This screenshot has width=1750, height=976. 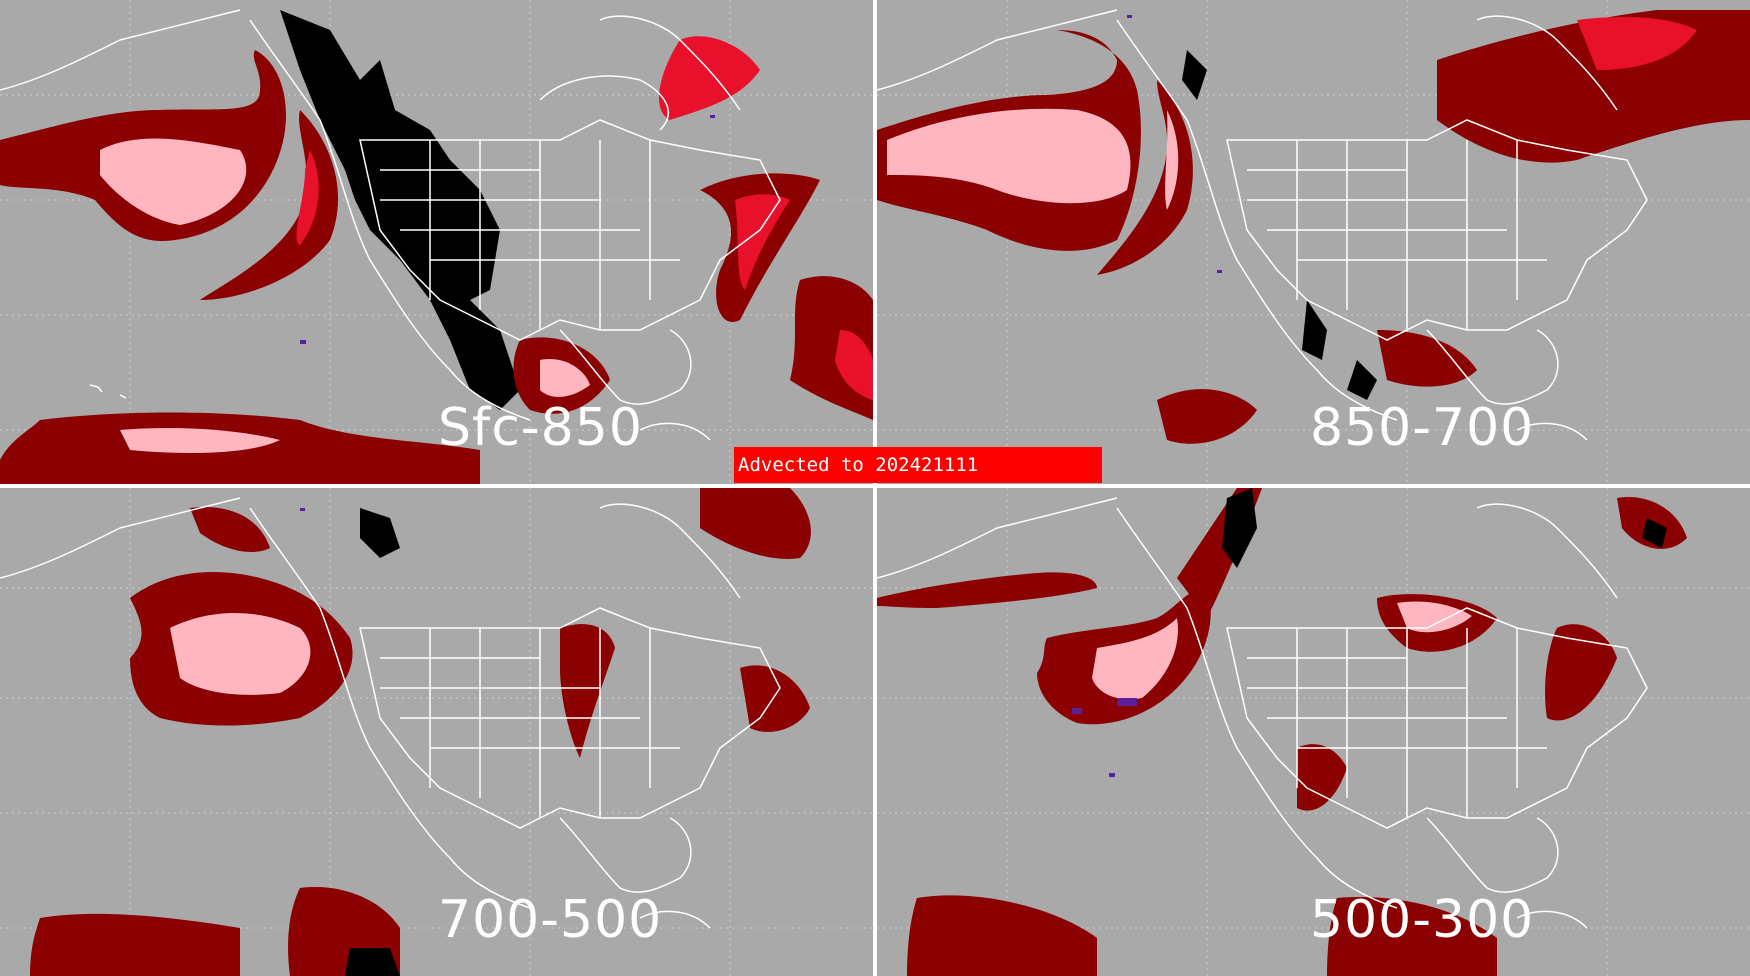 I want to click on moisture-far-east-core, so click(x=854, y=365).